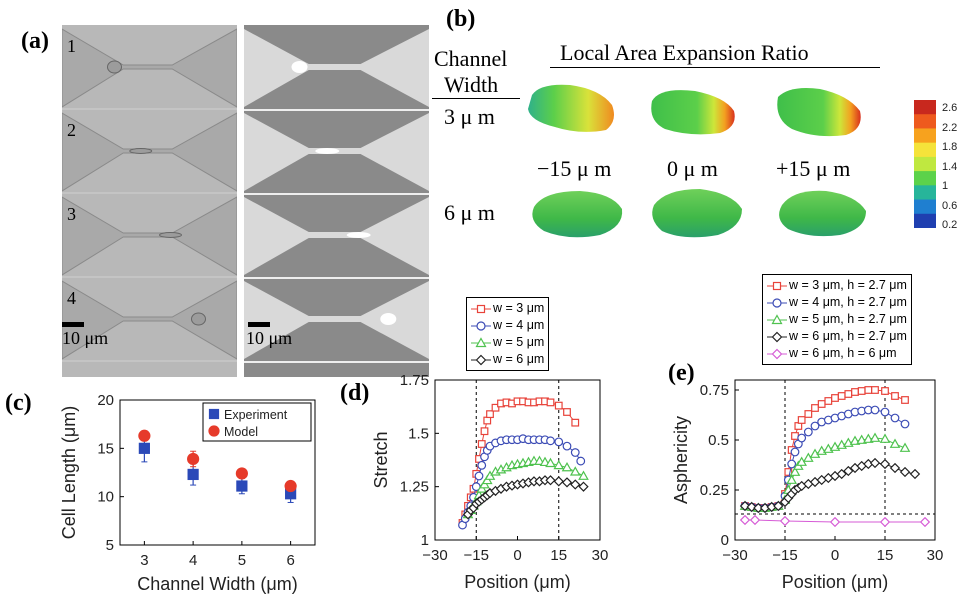 Image resolution: width=977 pixels, height=610 pixels. I want to click on y-tick-label: 0.75, so click(714, 390).